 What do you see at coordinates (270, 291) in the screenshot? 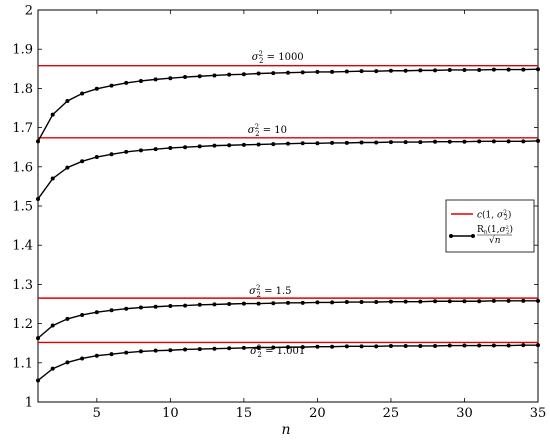
I see `series-annotation: σ2 2 = 1.5` at bounding box center [270, 291].